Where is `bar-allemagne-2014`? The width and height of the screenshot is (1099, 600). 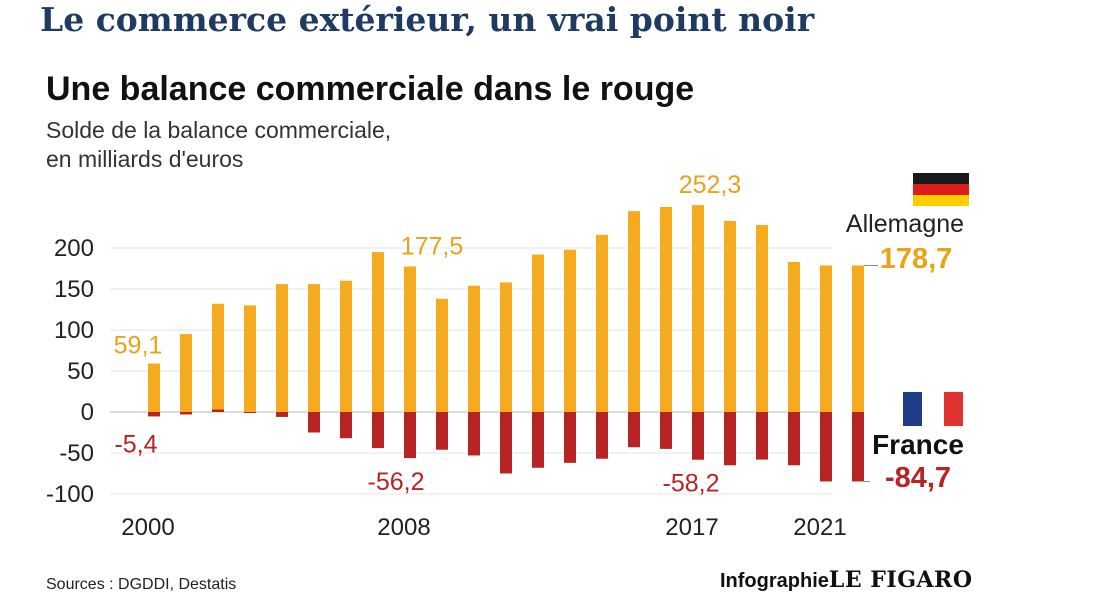 bar-allemagne-2014 is located at coordinates (602, 323).